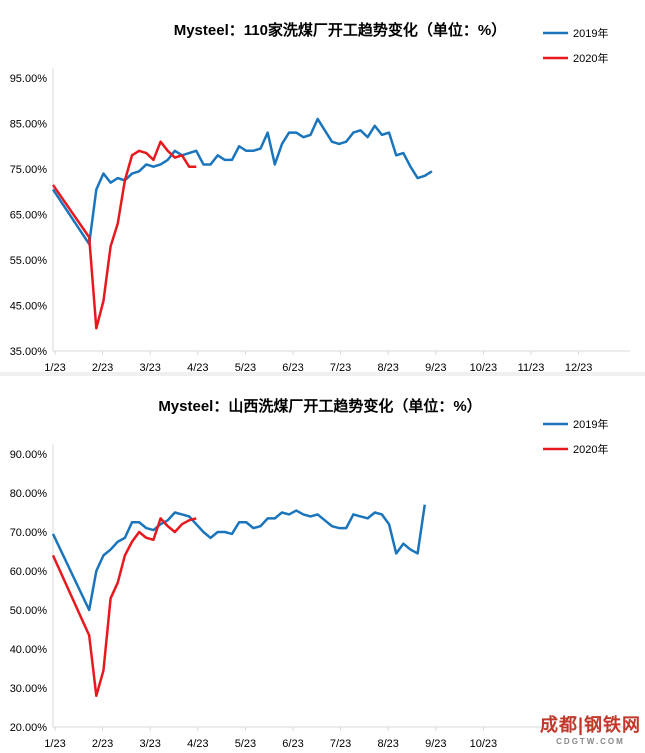 This screenshot has width=645, height=753. What do you see at coordinates (340, 30) in the screenshot?
I see `chart-title: Mysteel：110家洗煤厂开工趋势变化（单位：%）` at bounding box center [340, 30].